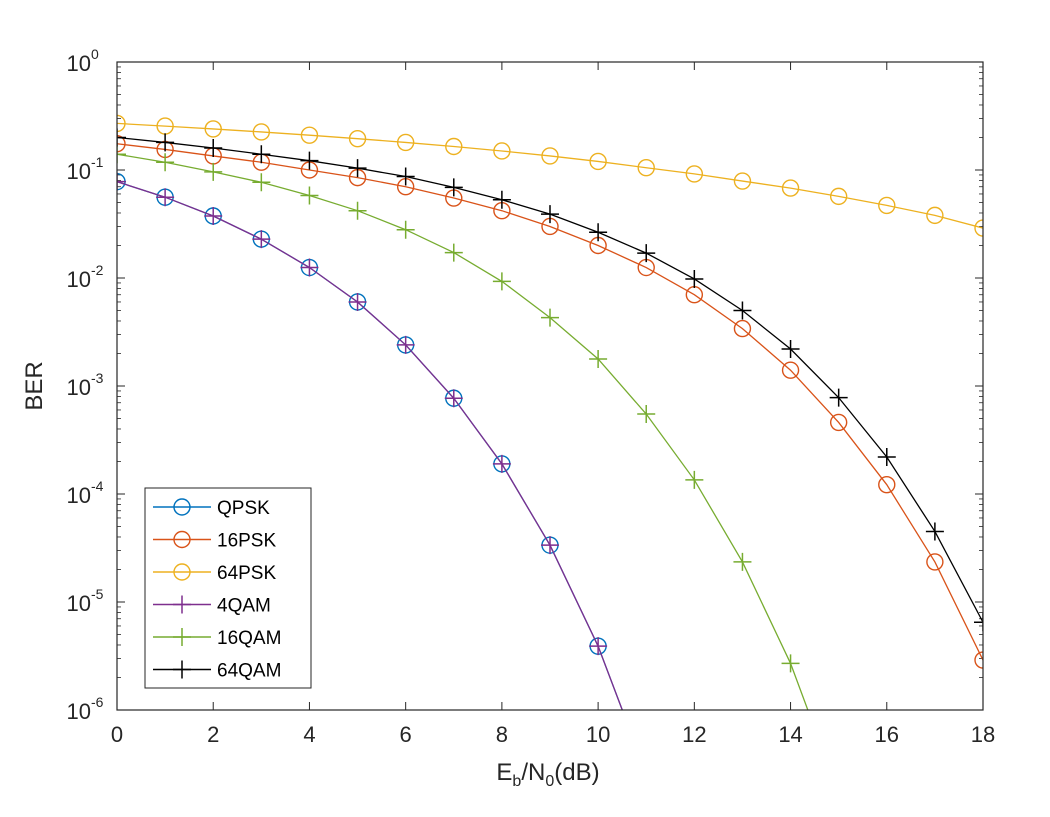 This screenshot has height=817, width=1050. Describe the element at coordinates (95, 54) in the screenshot. I see `y-tick-exponent: 0` at that location.